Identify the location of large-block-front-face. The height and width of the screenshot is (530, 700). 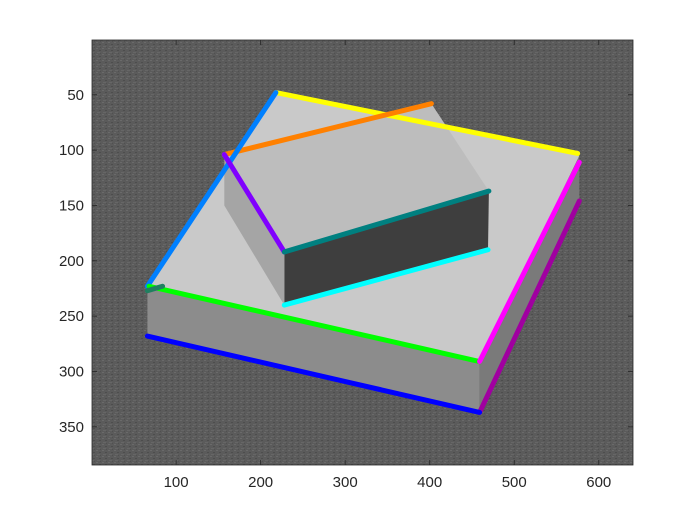
(313, 349).